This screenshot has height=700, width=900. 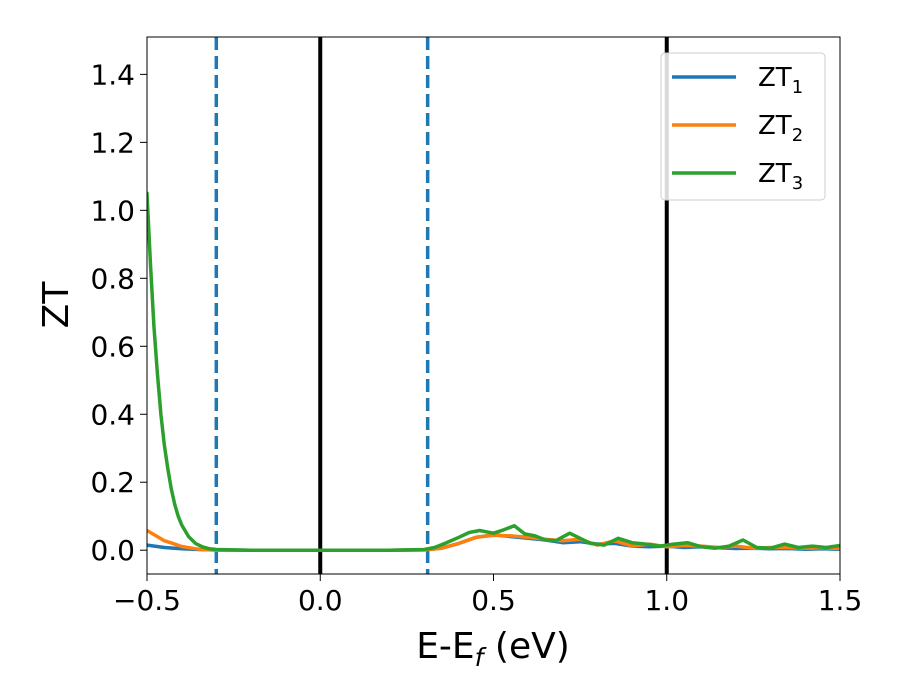 What do you see at coordinates (118, 312) in the screenshot?
I see `y-axis-ticks: 0.0 0.2 0.4 0.6 0.8 1.0 1.2 1.4` at bounding box center [118, 312].